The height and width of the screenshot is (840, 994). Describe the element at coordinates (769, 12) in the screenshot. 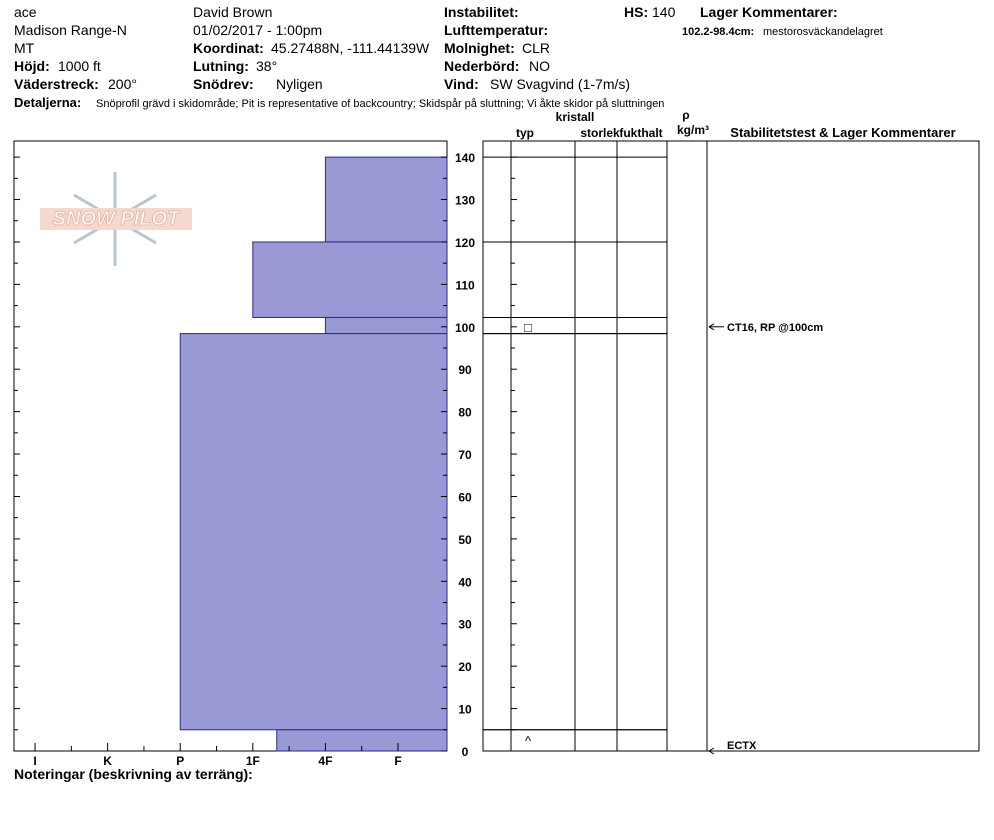

I see `label: Lager Kommentarer:` at that location.